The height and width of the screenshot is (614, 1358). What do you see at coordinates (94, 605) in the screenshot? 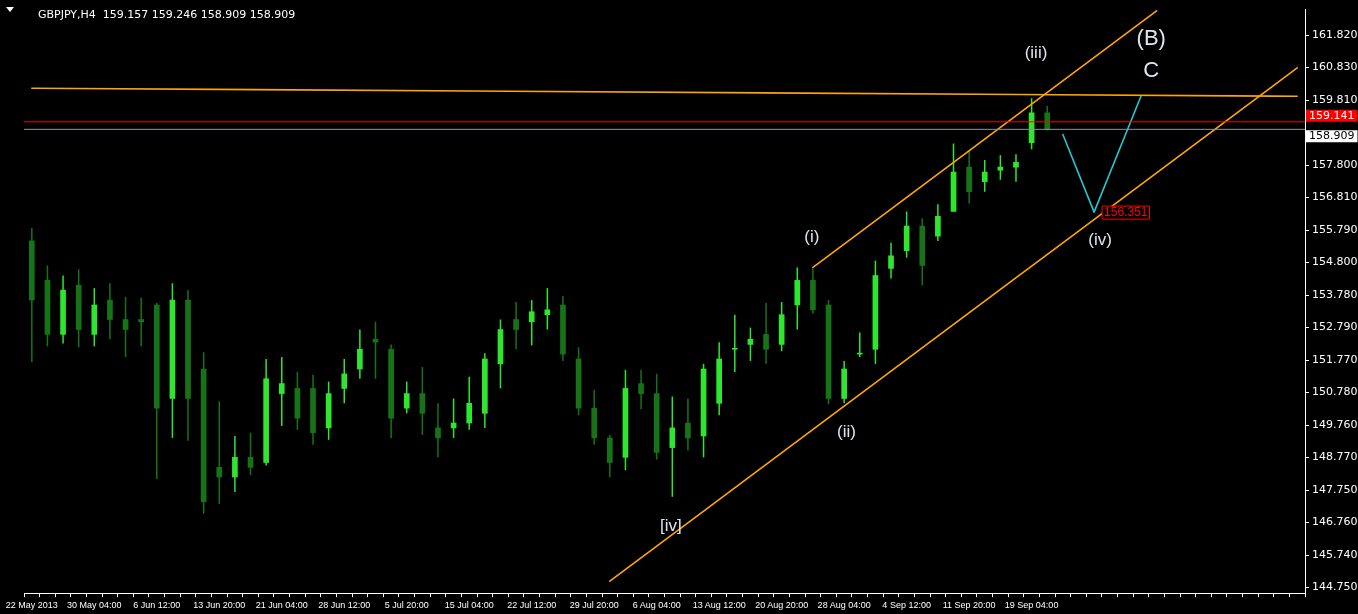
I see `x-tick-label: 30 May 04:00` at bounding box center [94, 605].